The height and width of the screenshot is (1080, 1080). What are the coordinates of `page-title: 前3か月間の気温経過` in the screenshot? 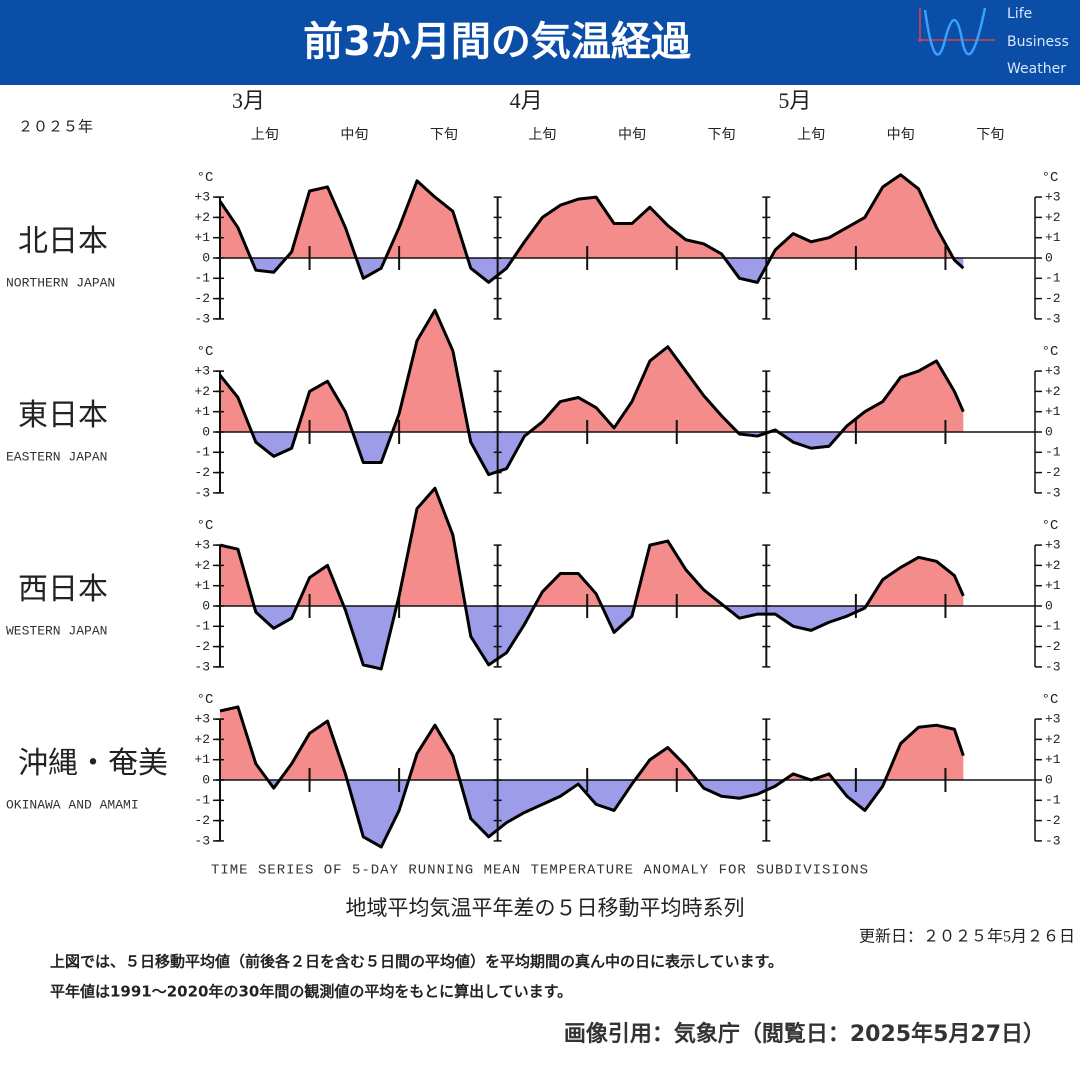 It's located at (497, 42).